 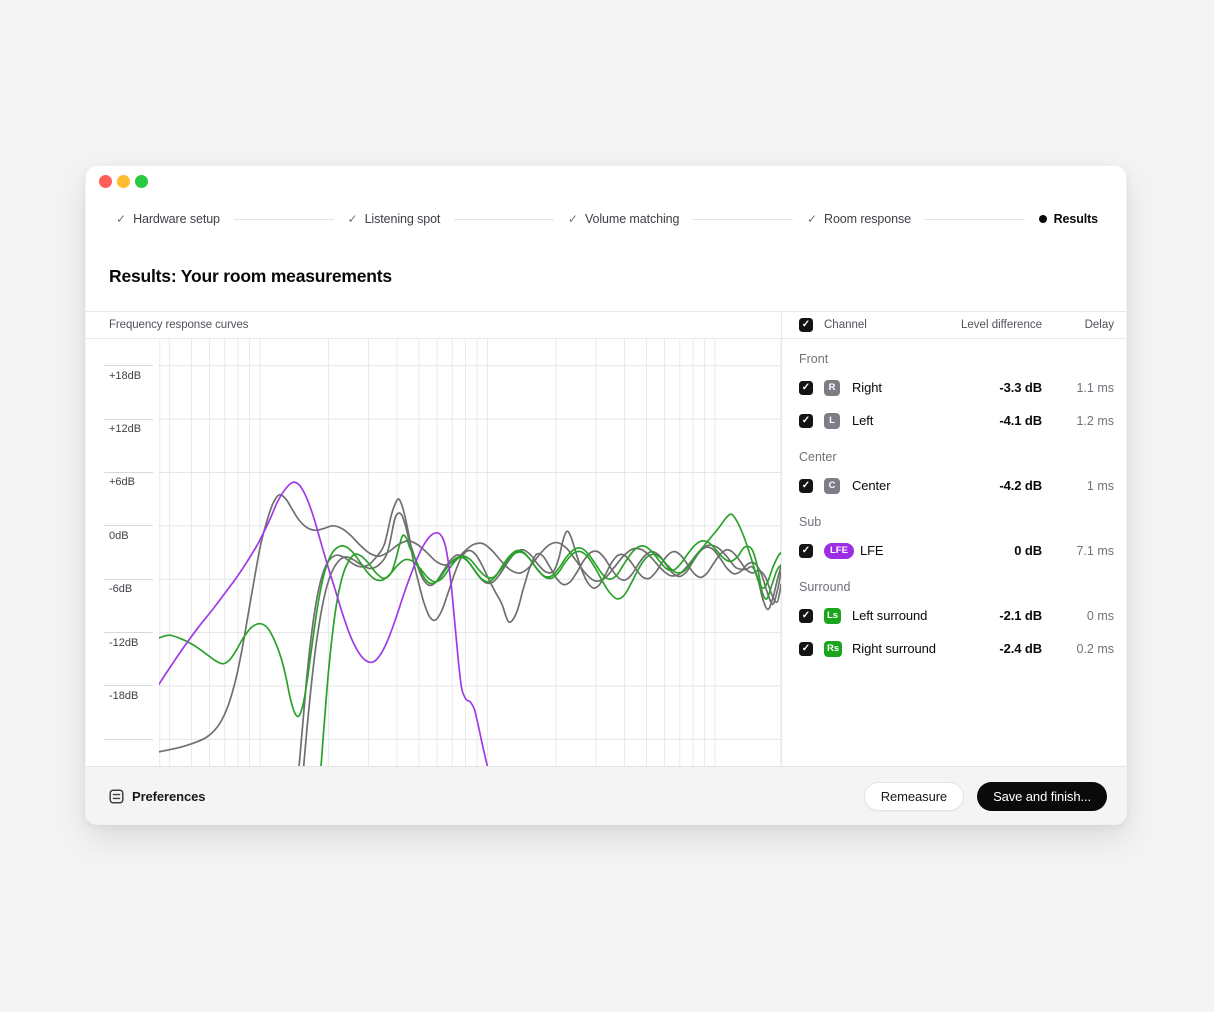 I want to click on curve-right, so click(x=470, y=623).